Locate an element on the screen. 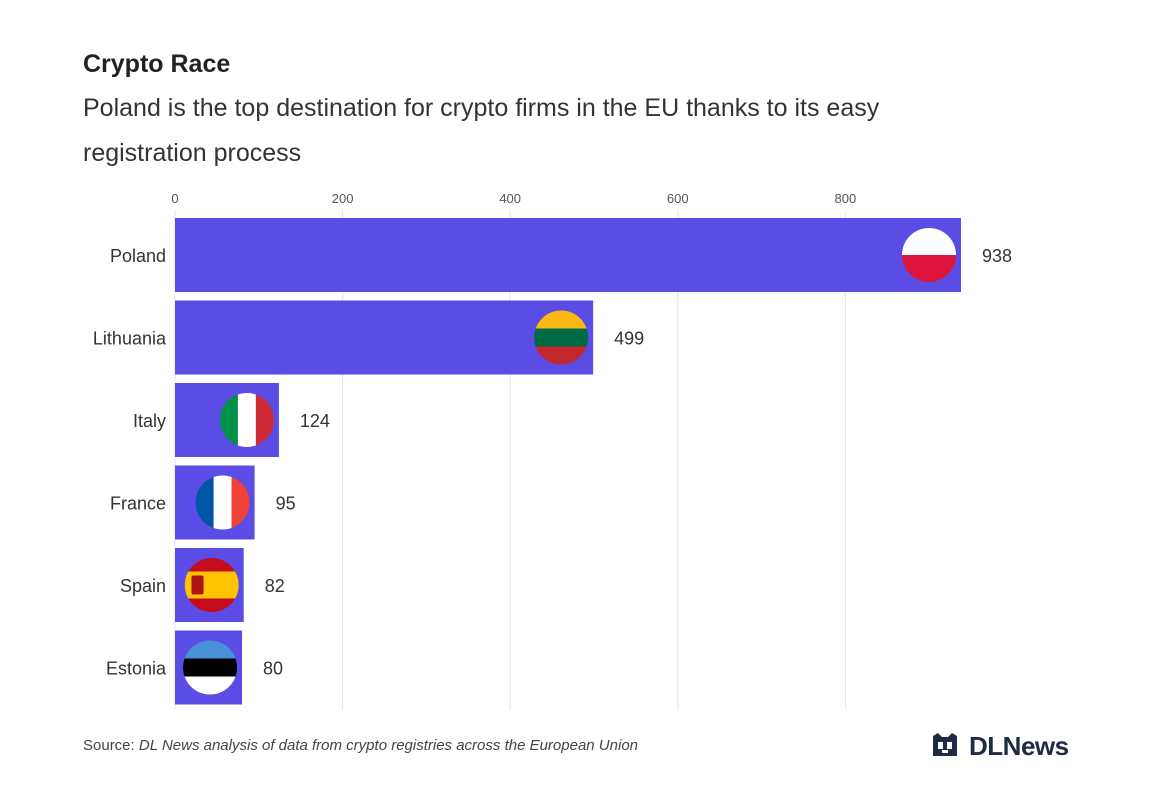  poland-flag-icon is located at coordinates (929, 255).